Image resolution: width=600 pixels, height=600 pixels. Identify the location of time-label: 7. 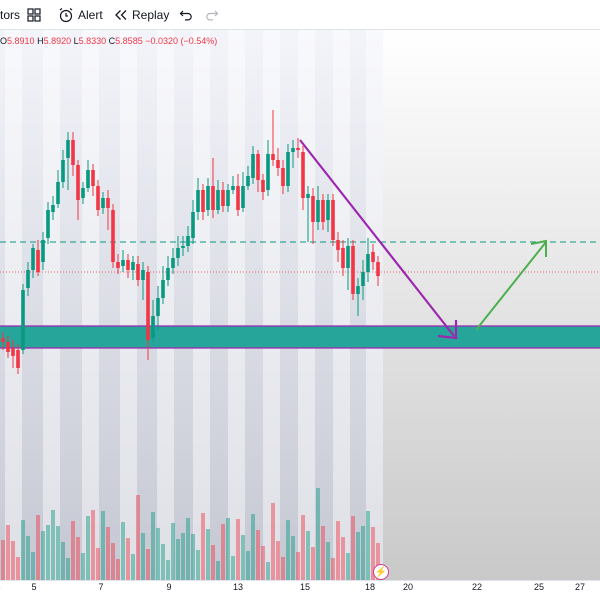
(101, 587).